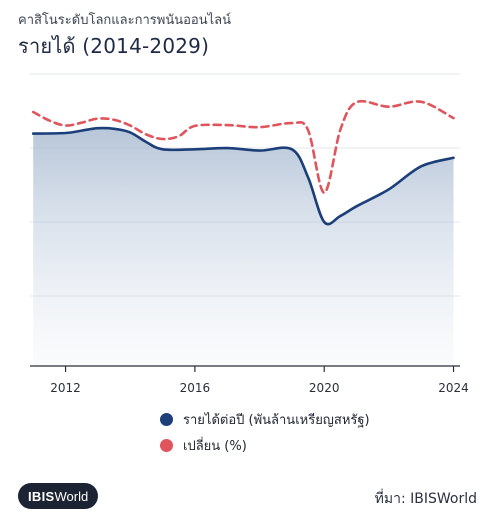 The image size is (495, 520). I want to click on legend-label-change: เปลี่ยน (%), so click(215, 446).